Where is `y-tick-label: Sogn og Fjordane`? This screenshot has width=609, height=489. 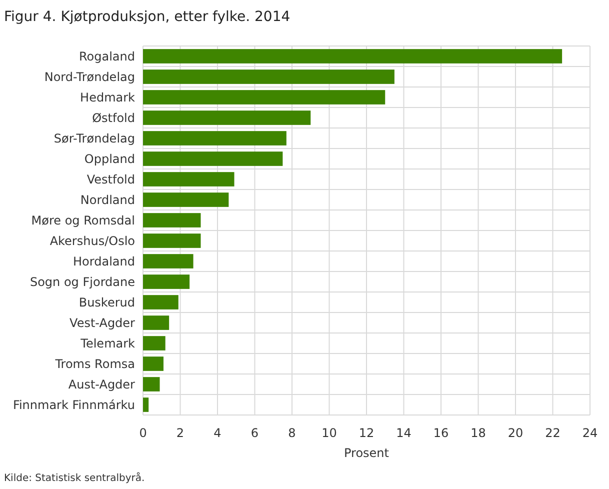 y-tick-label: Sogn og Fjordane is located at coordinates (82, 281).